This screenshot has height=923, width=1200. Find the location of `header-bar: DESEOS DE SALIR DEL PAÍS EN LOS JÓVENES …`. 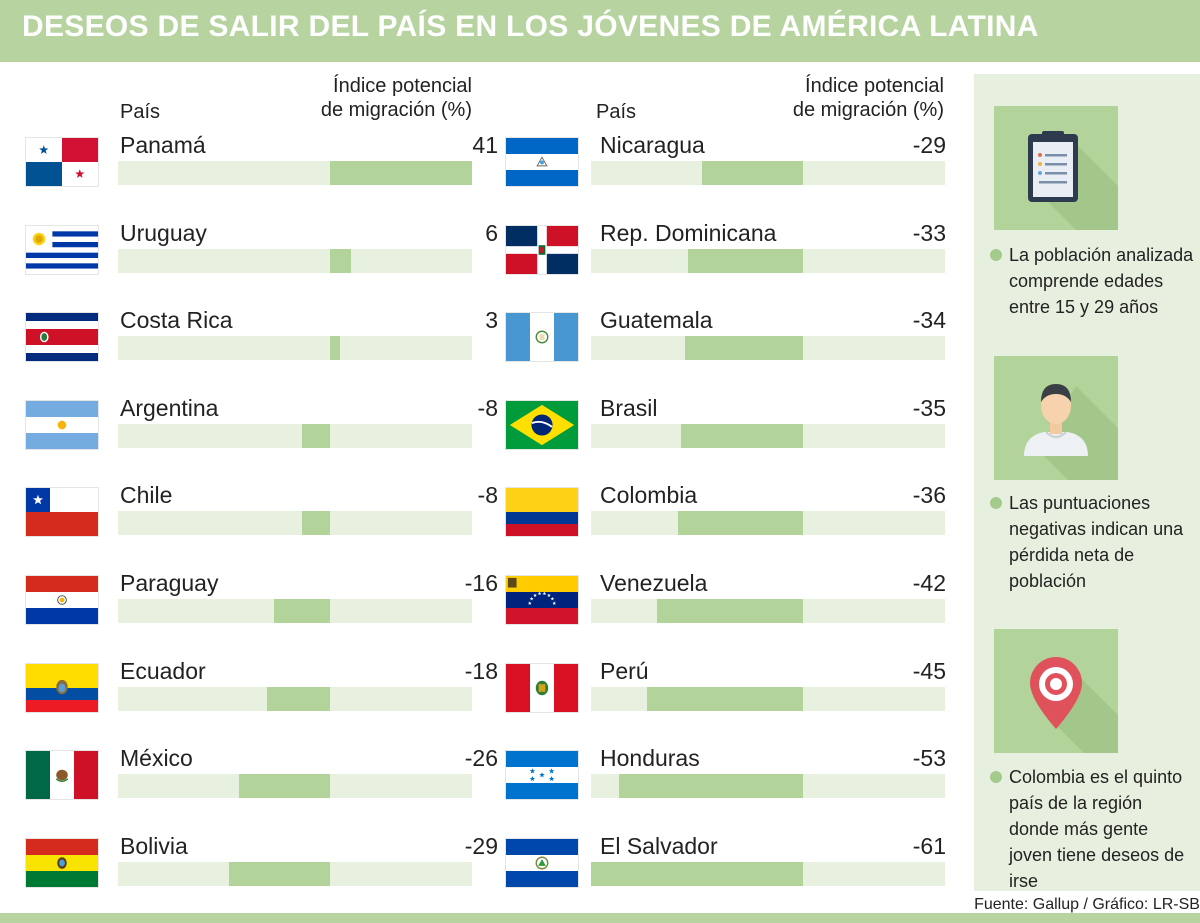

header-bar: DESEOS DE SALIR DEL PAÍS EN LOS JÓVENES … is located at coordinates (600, 31).